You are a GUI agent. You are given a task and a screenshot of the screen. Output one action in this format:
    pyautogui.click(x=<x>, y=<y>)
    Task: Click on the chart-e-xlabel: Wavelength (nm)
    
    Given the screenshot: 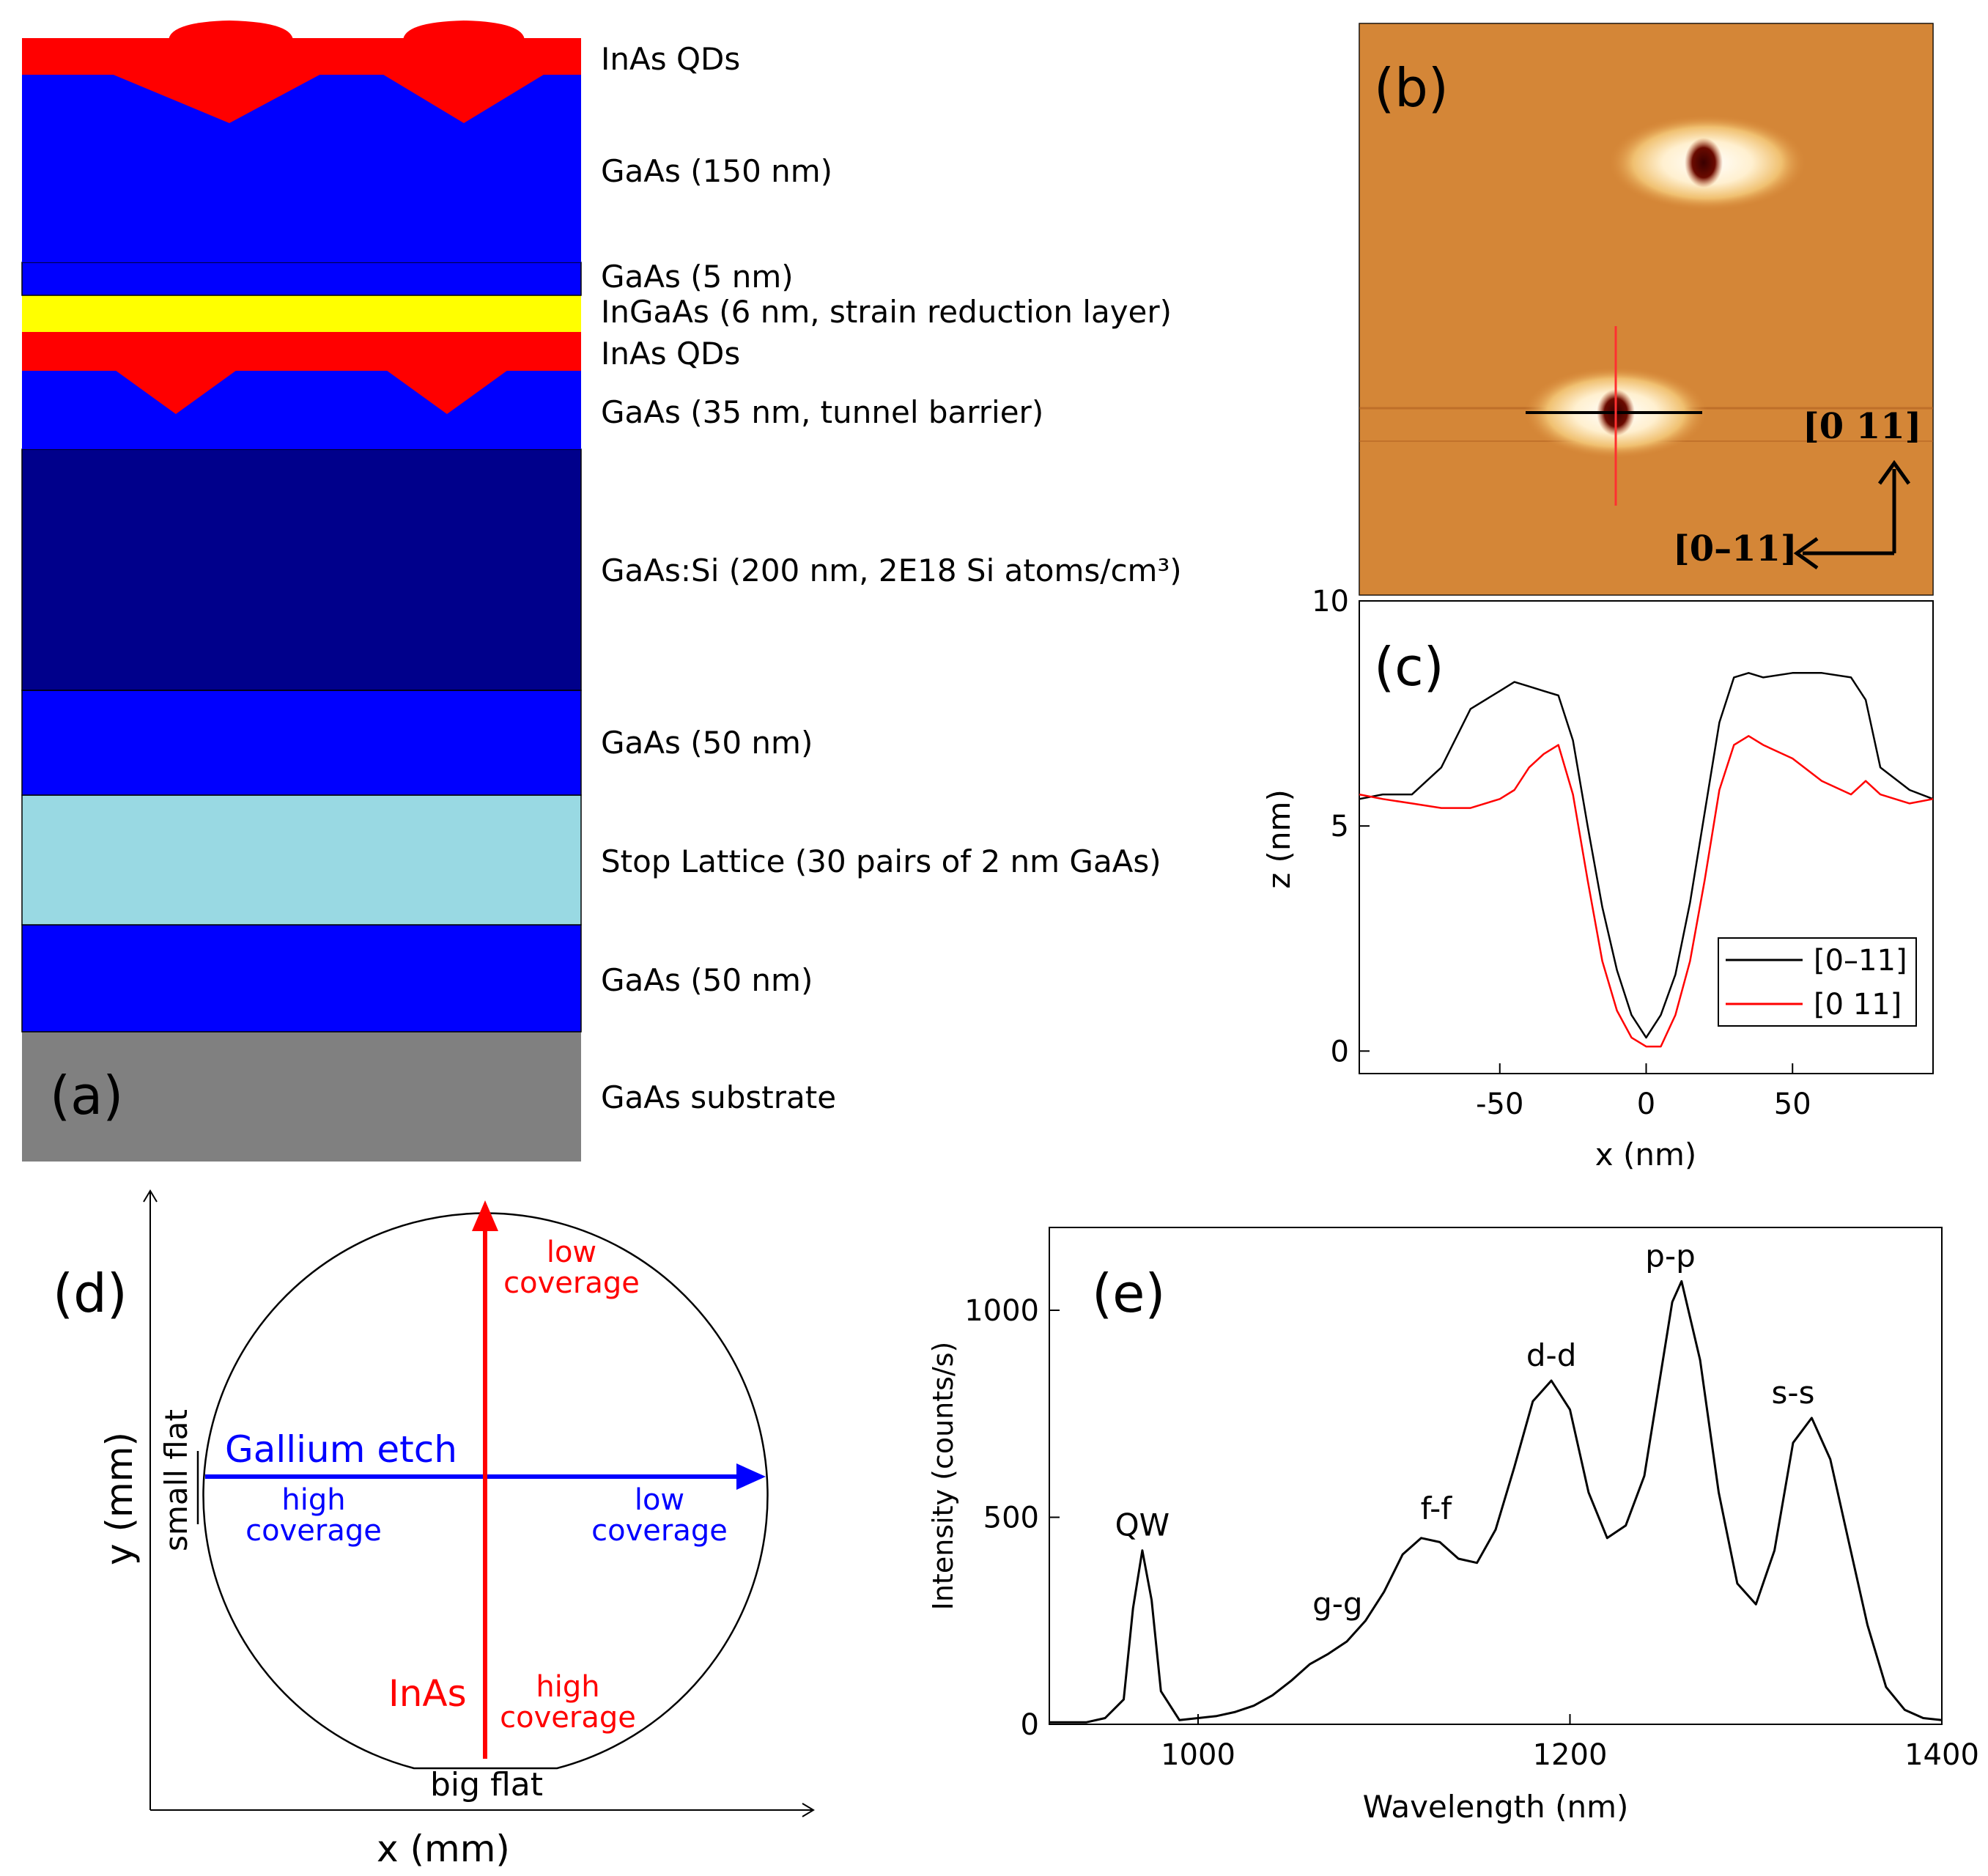 What is the action you would take?
    pyautogui.click(x=1496, y=1807)
    